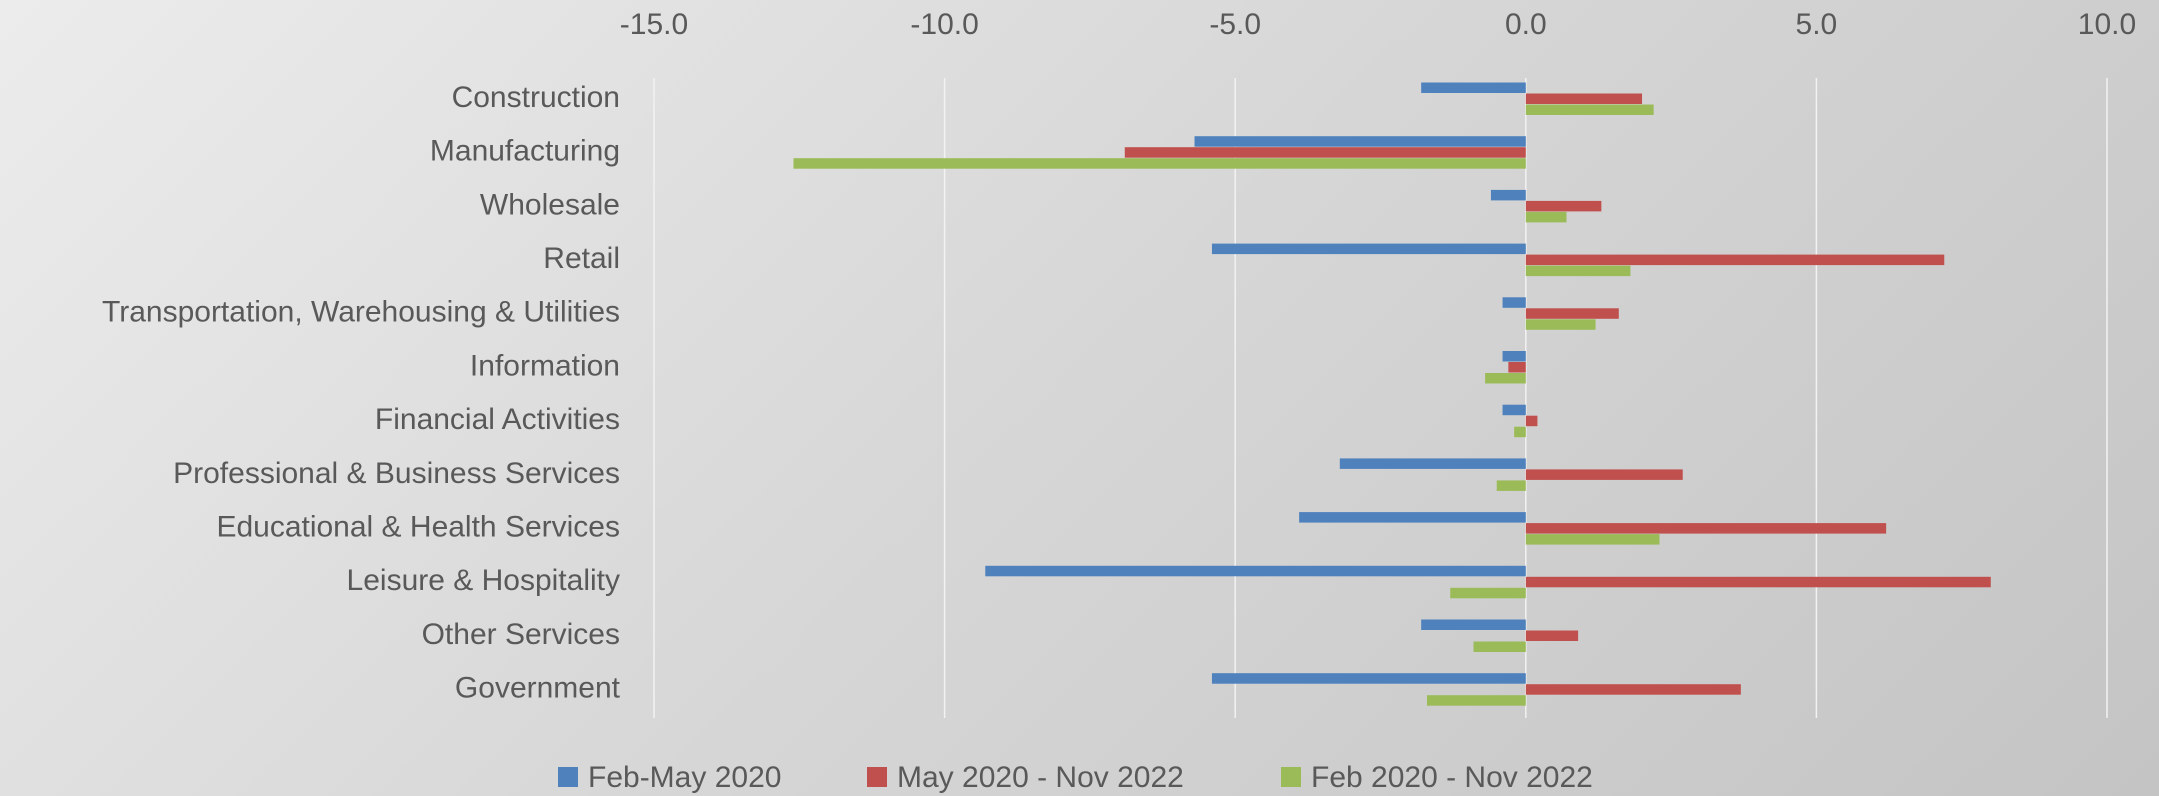  I want to click on x-tick-label: 0.0, so click(1526, 24).